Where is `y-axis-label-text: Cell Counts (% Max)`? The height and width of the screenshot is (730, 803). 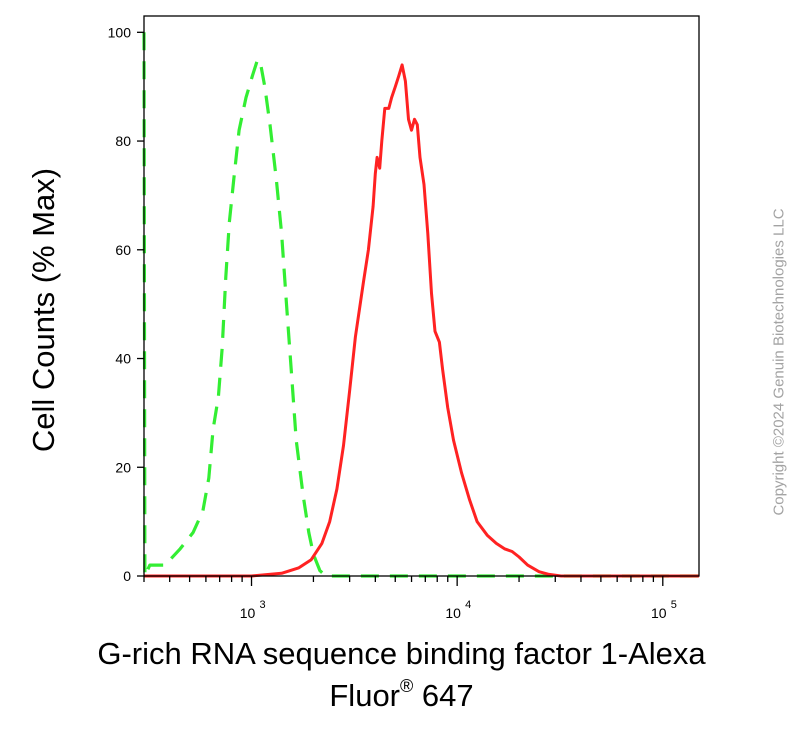
y-axis-label-text: Cell Counts (% Max) is located at coordinates (43, 310).